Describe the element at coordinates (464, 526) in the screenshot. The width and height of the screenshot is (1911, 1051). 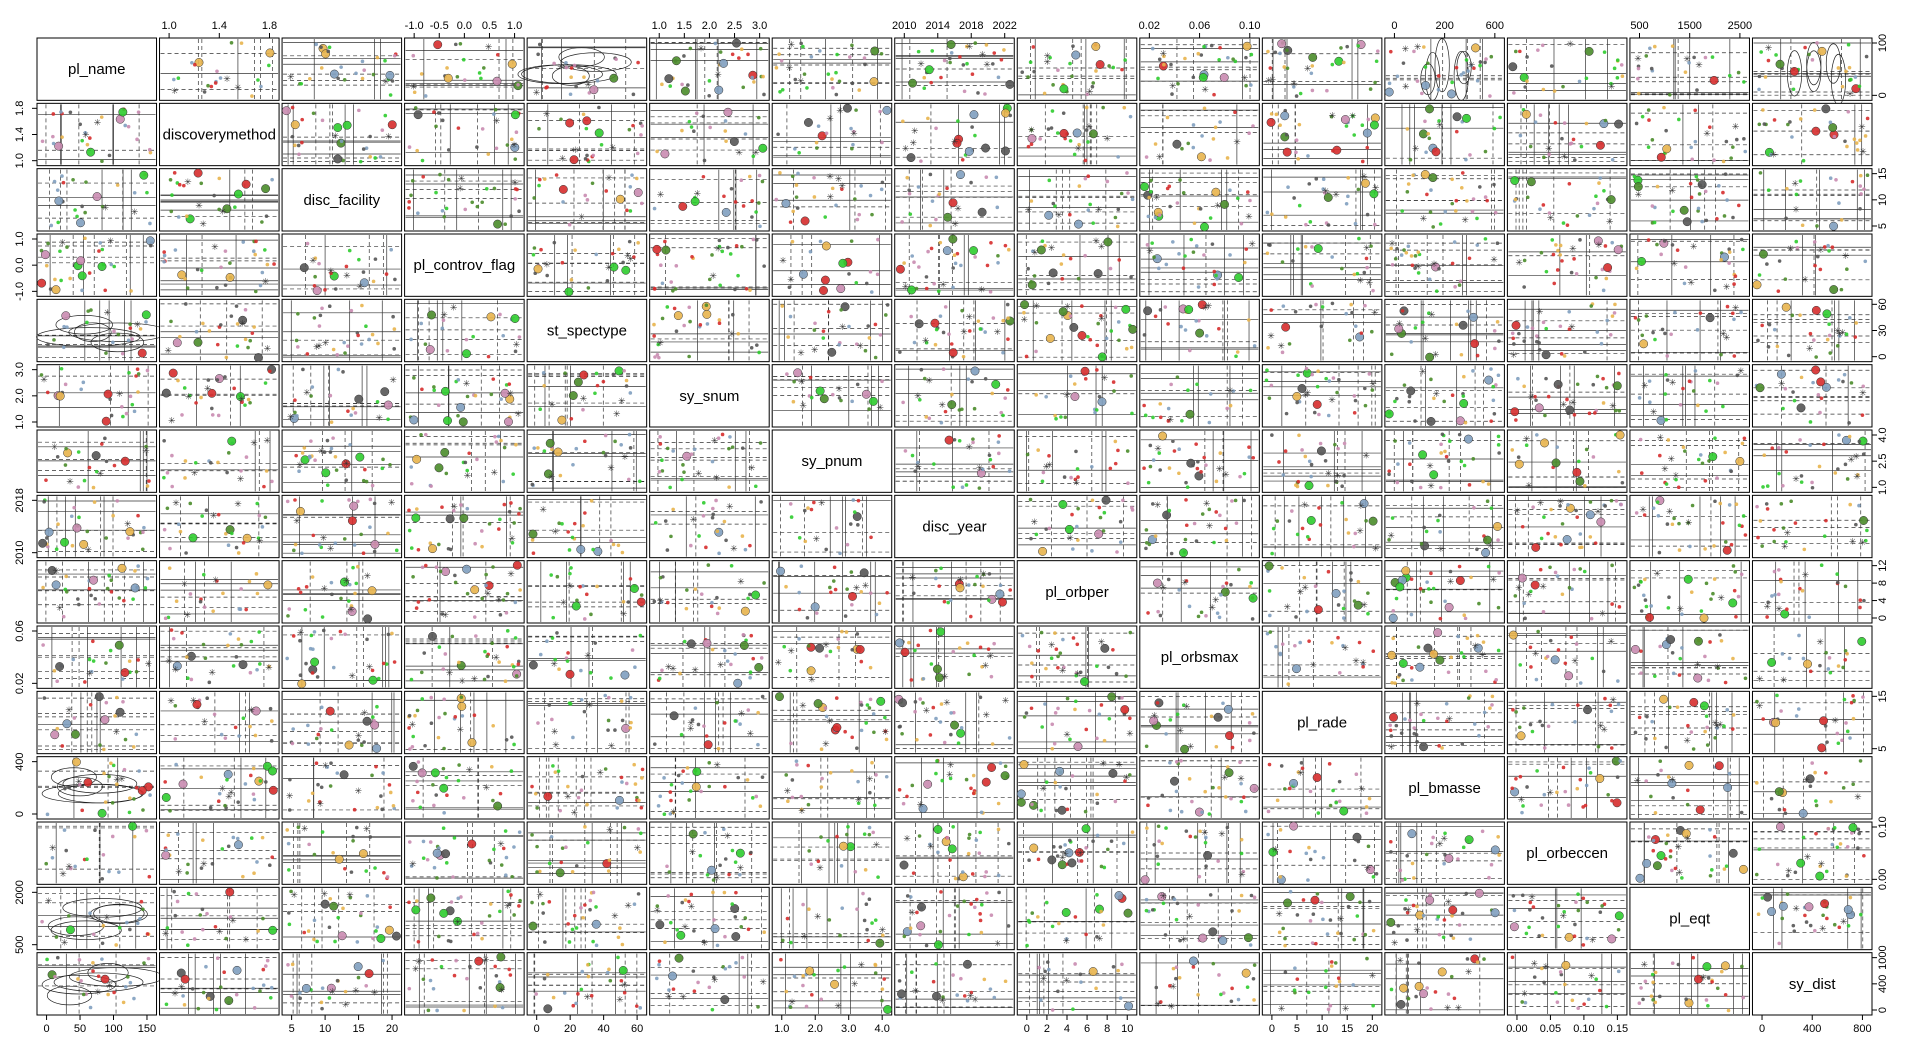
I see `panel-disc_year-vs-pl_controv_flag: ✳✳` at that location.